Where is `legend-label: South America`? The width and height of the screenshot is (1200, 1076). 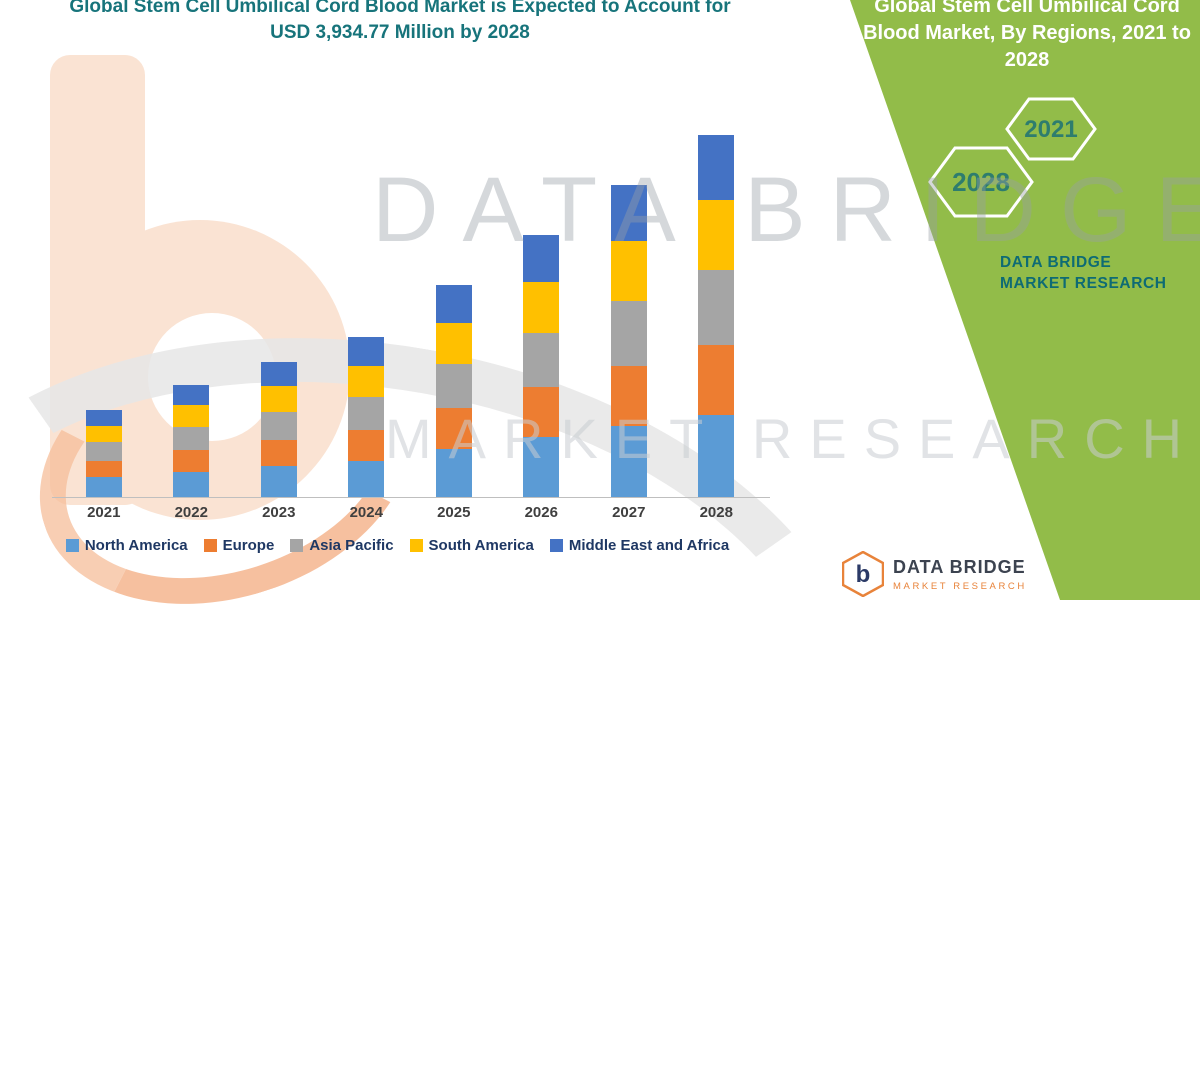
legend-label: South America is located at coordinates (481, 545).